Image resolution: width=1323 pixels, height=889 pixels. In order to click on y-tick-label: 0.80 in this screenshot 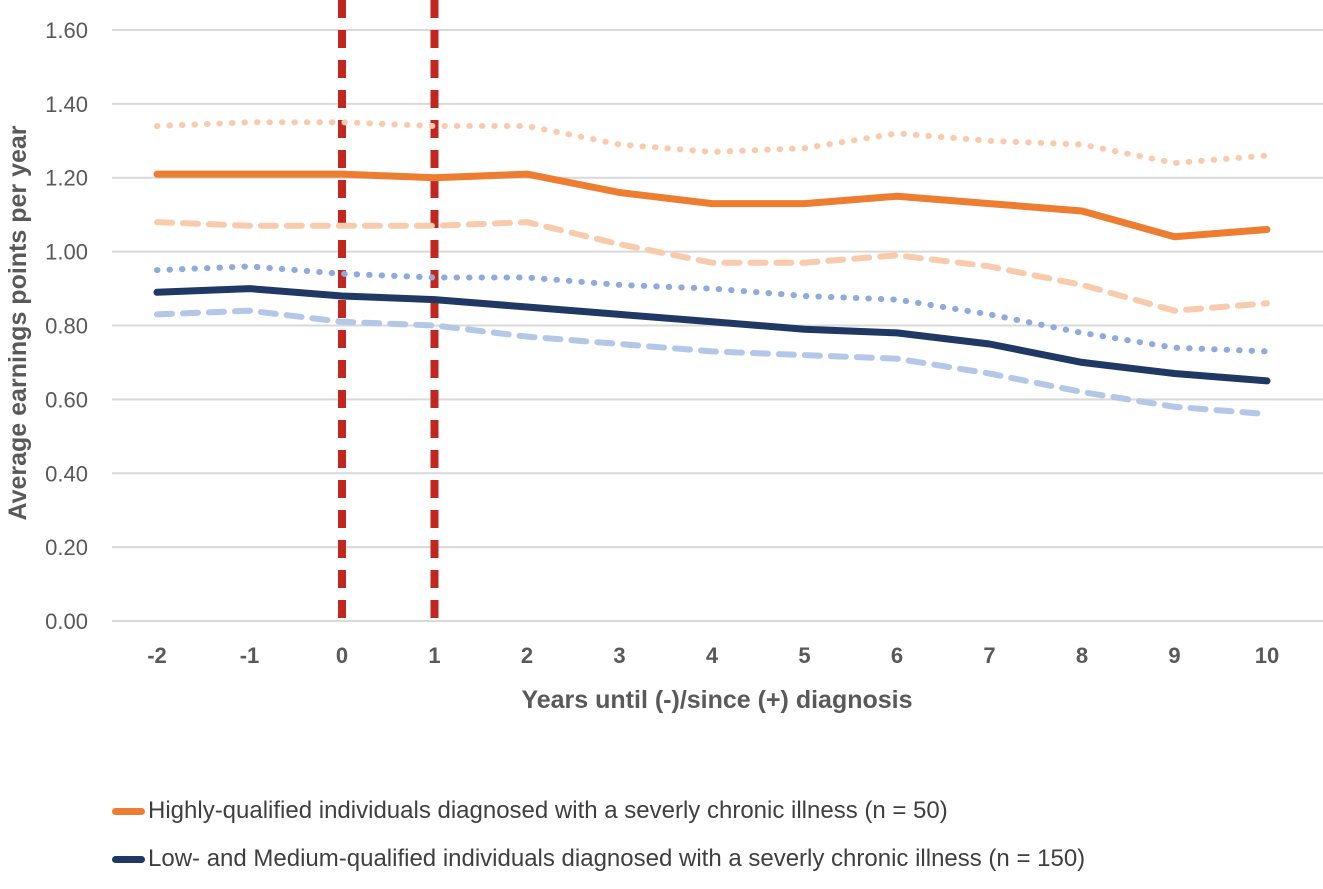, I will do `click(66, 326)`.